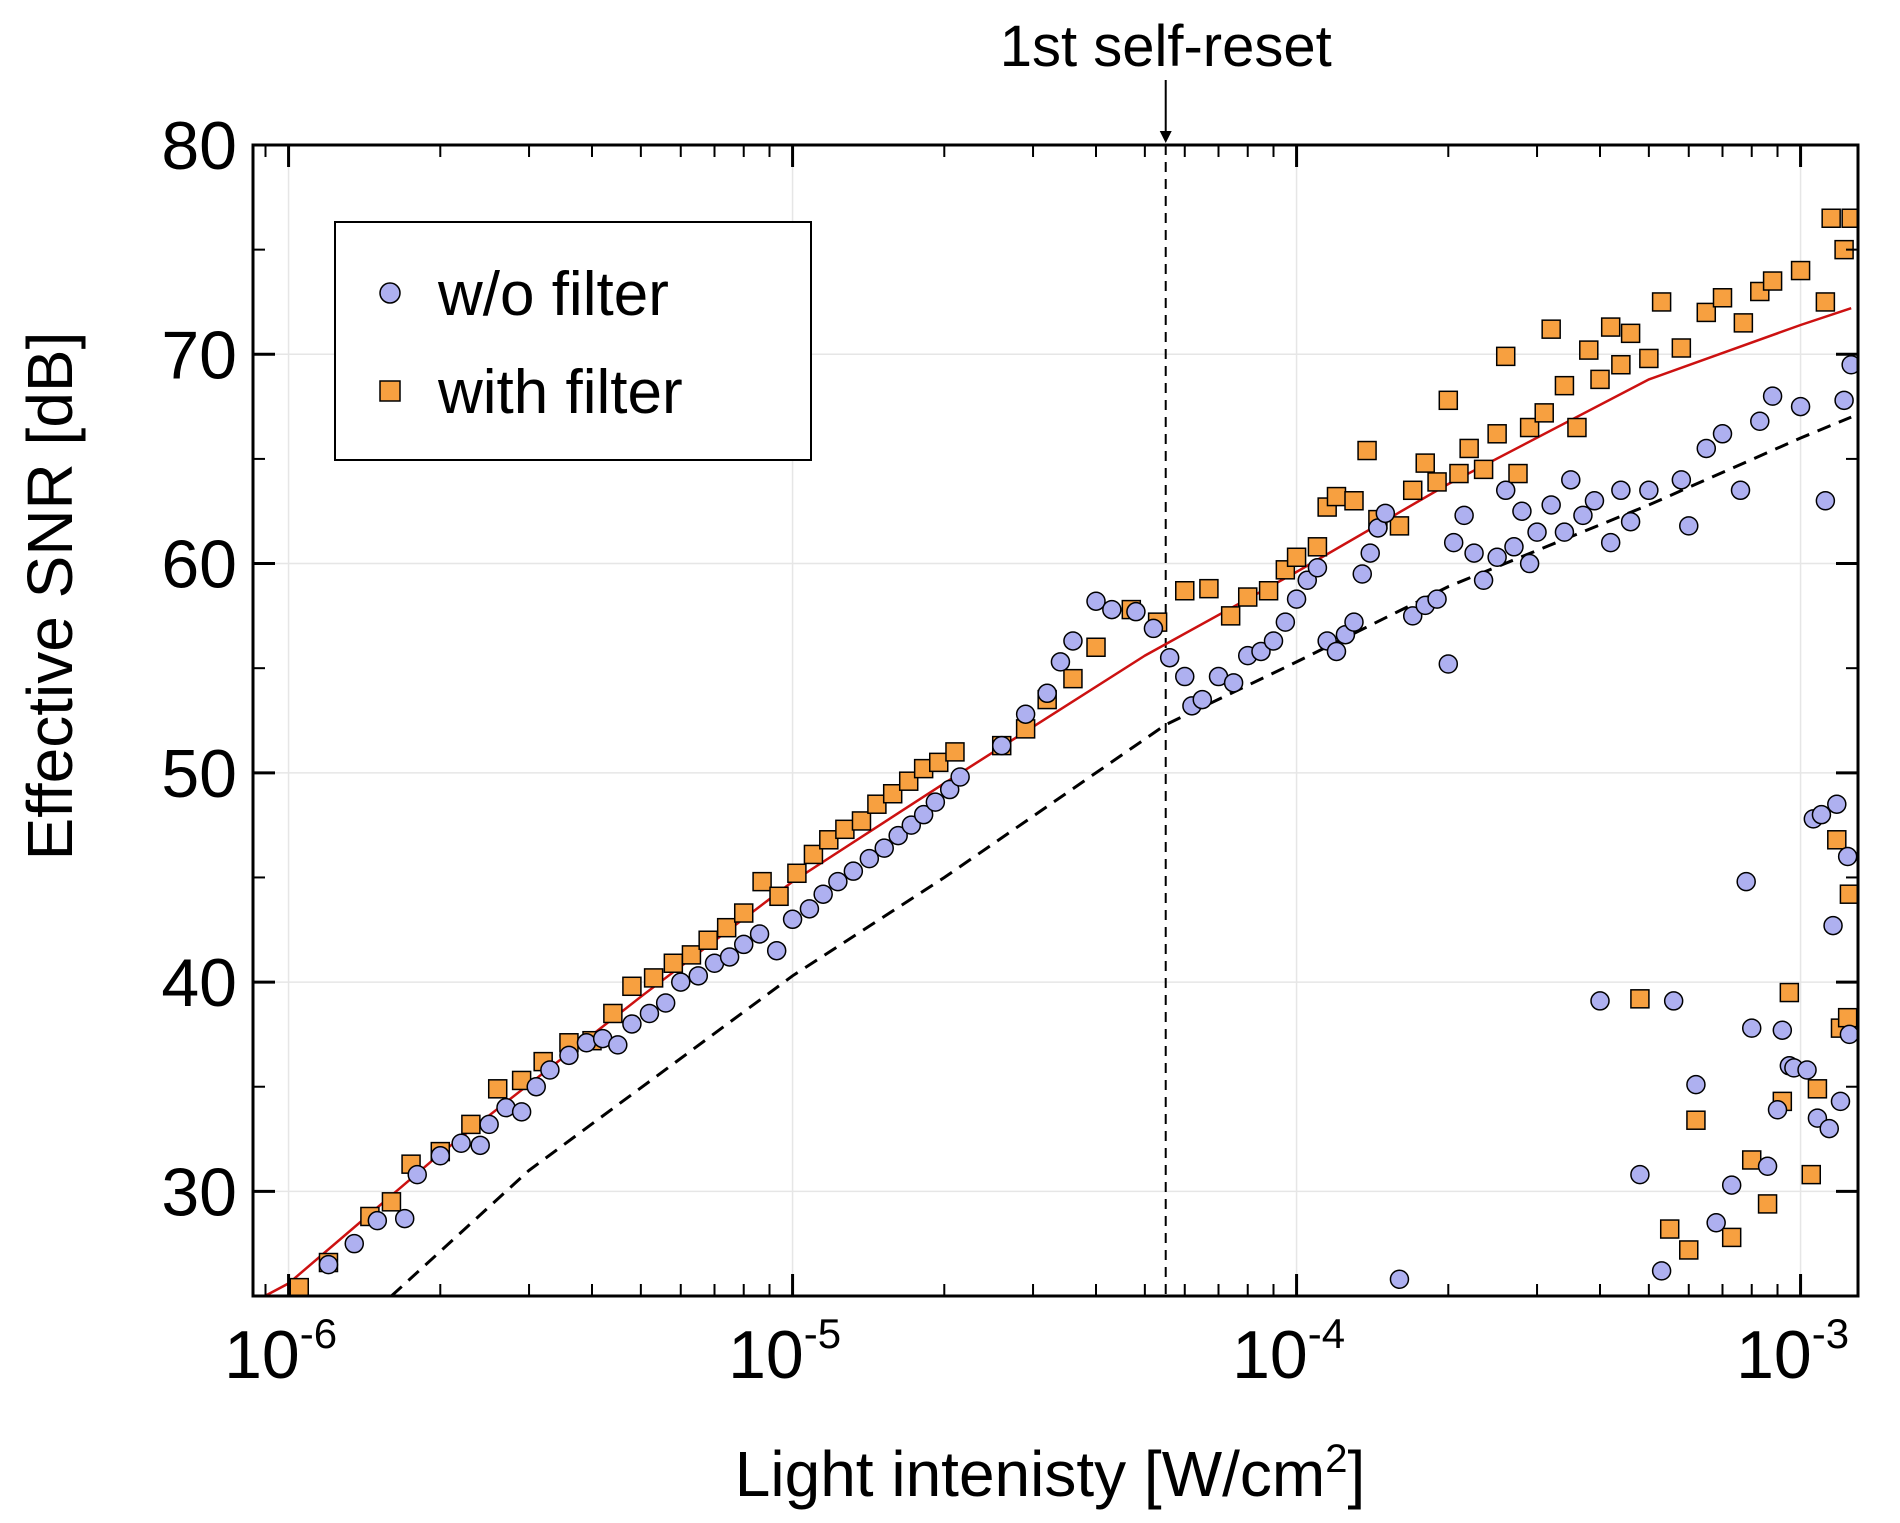 Image resolution: width=1900 pixels, height=1523 pixels. What do you see at coordinates (1030, 1474) in the screenshot?
I see `x-axis-label-main: Light intenisty [W/cm` at bounding box center [1030, 1474].